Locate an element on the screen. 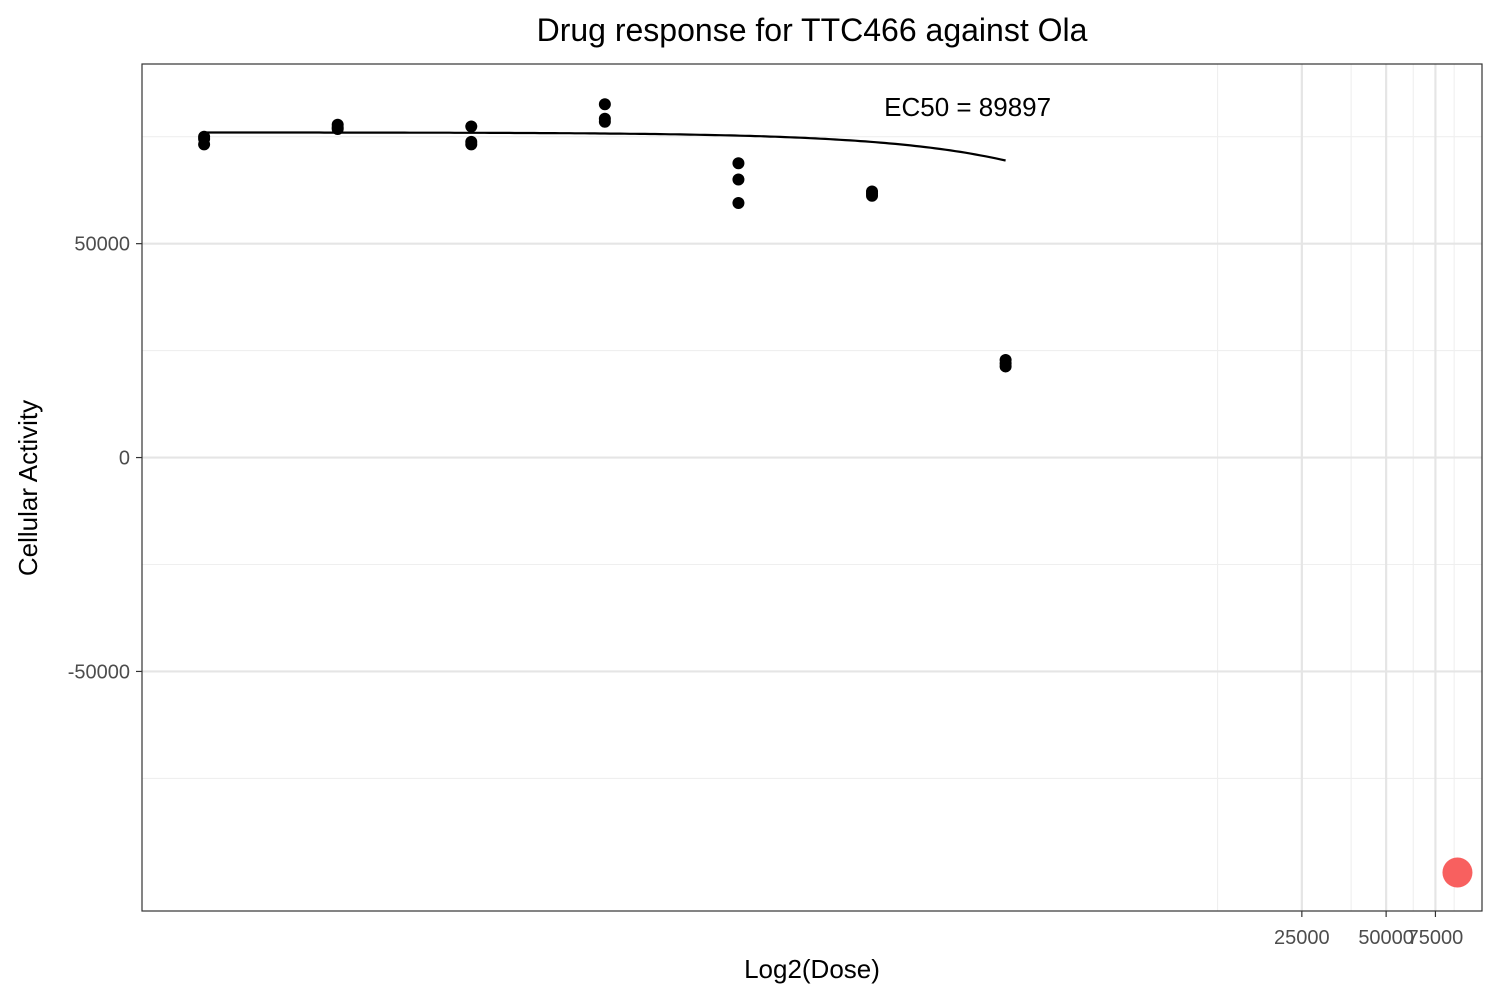 The width and height of the screenshot is (1500, 1000). data-points is located at coordinates (605, 235).